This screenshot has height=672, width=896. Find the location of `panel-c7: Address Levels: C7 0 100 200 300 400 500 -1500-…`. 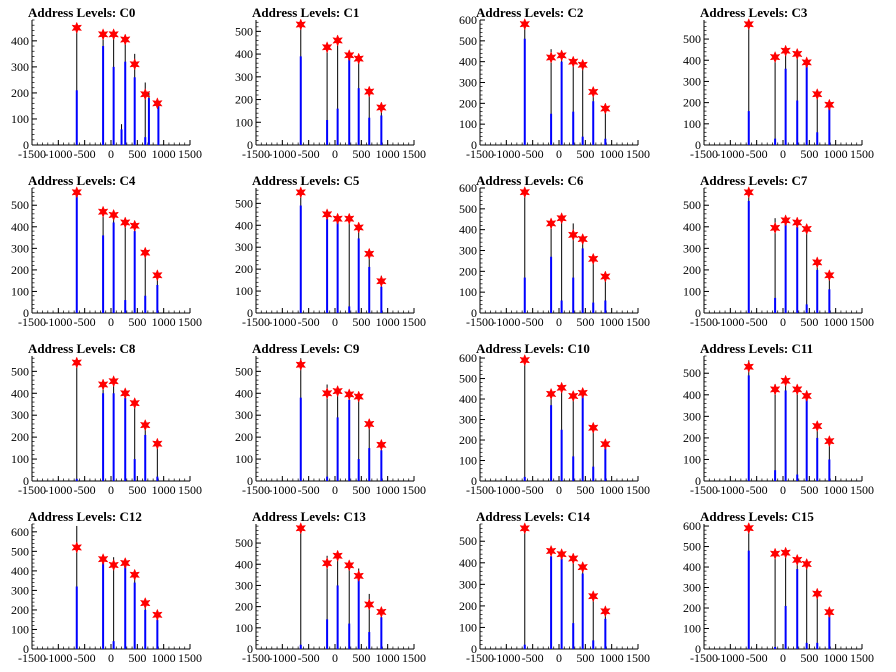

panel-c7: Address Levels: C7 0 100 200 300 400 500 -1500-… is located at coordinates (784, 252).